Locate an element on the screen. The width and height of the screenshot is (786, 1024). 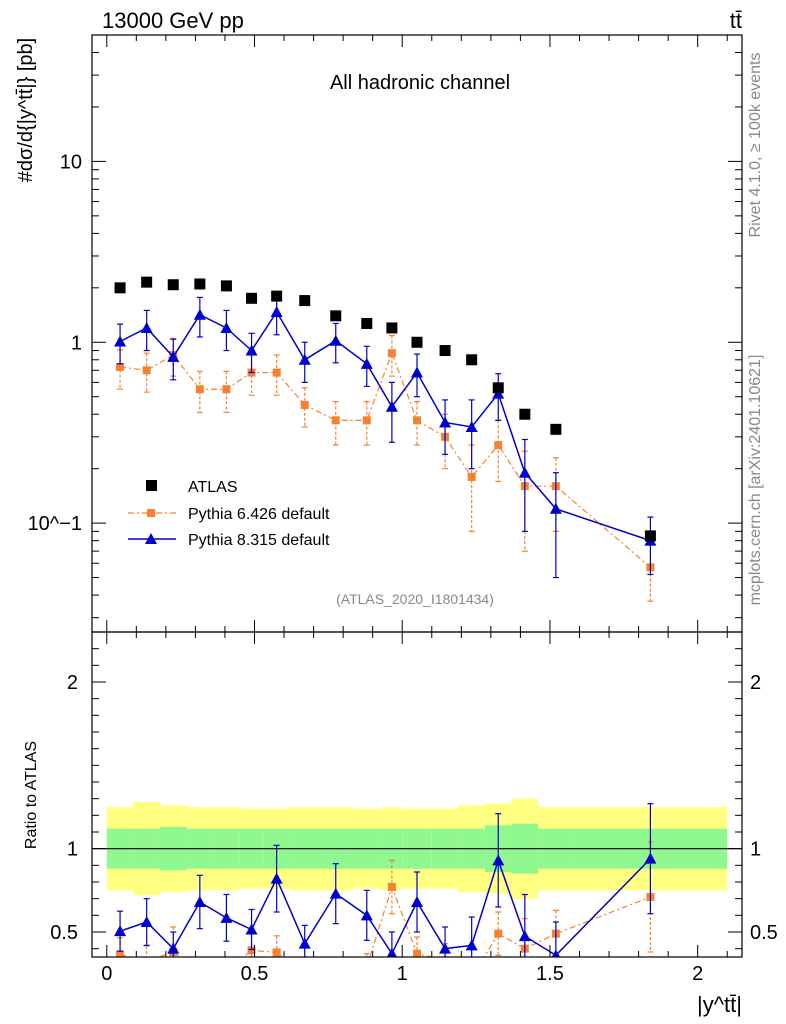
mcplots-label: mcplots.cern.ch [arXiv:2401.10621] is located at coordinates (755, 480).